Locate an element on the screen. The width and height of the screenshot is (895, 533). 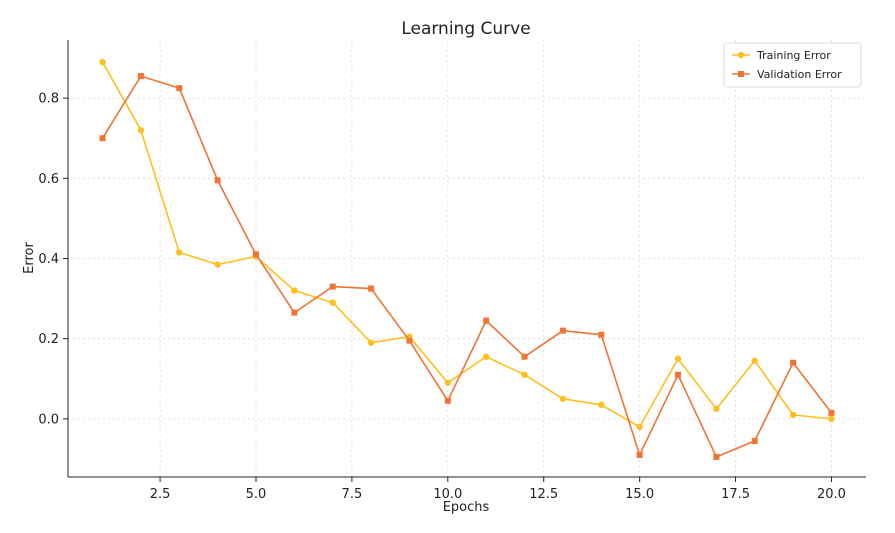
y-axis-label: Error is located at coordinates (29, 258).